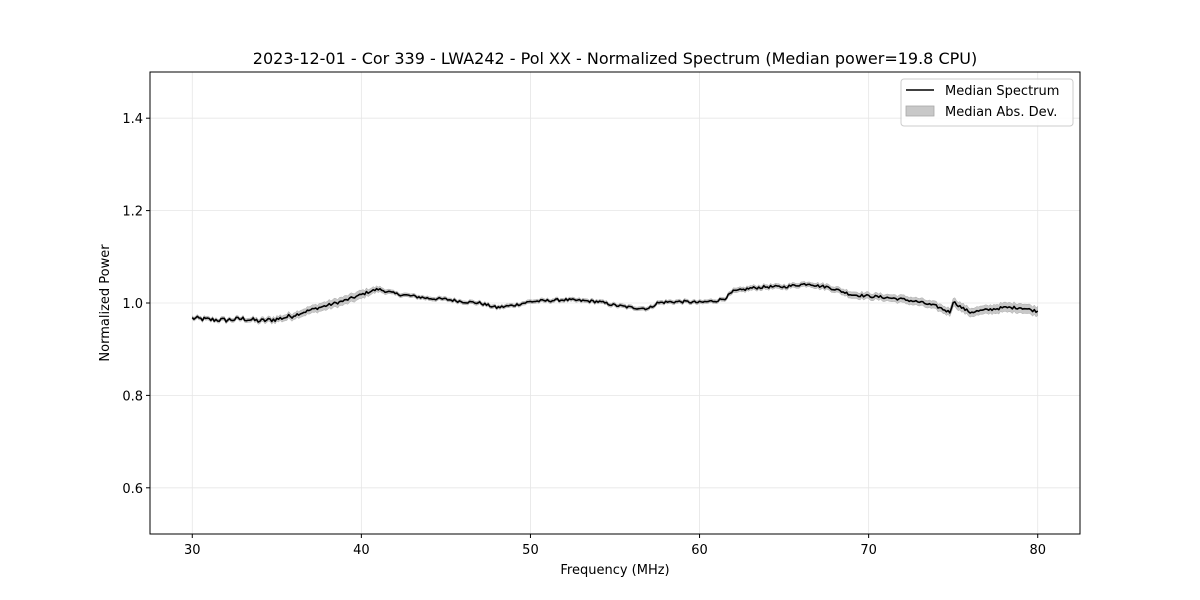  What do you see at coordinates (105, 303) in the screenshot?
I see `y-axis-label: Normalized Power` at bounding box center [105, 303].